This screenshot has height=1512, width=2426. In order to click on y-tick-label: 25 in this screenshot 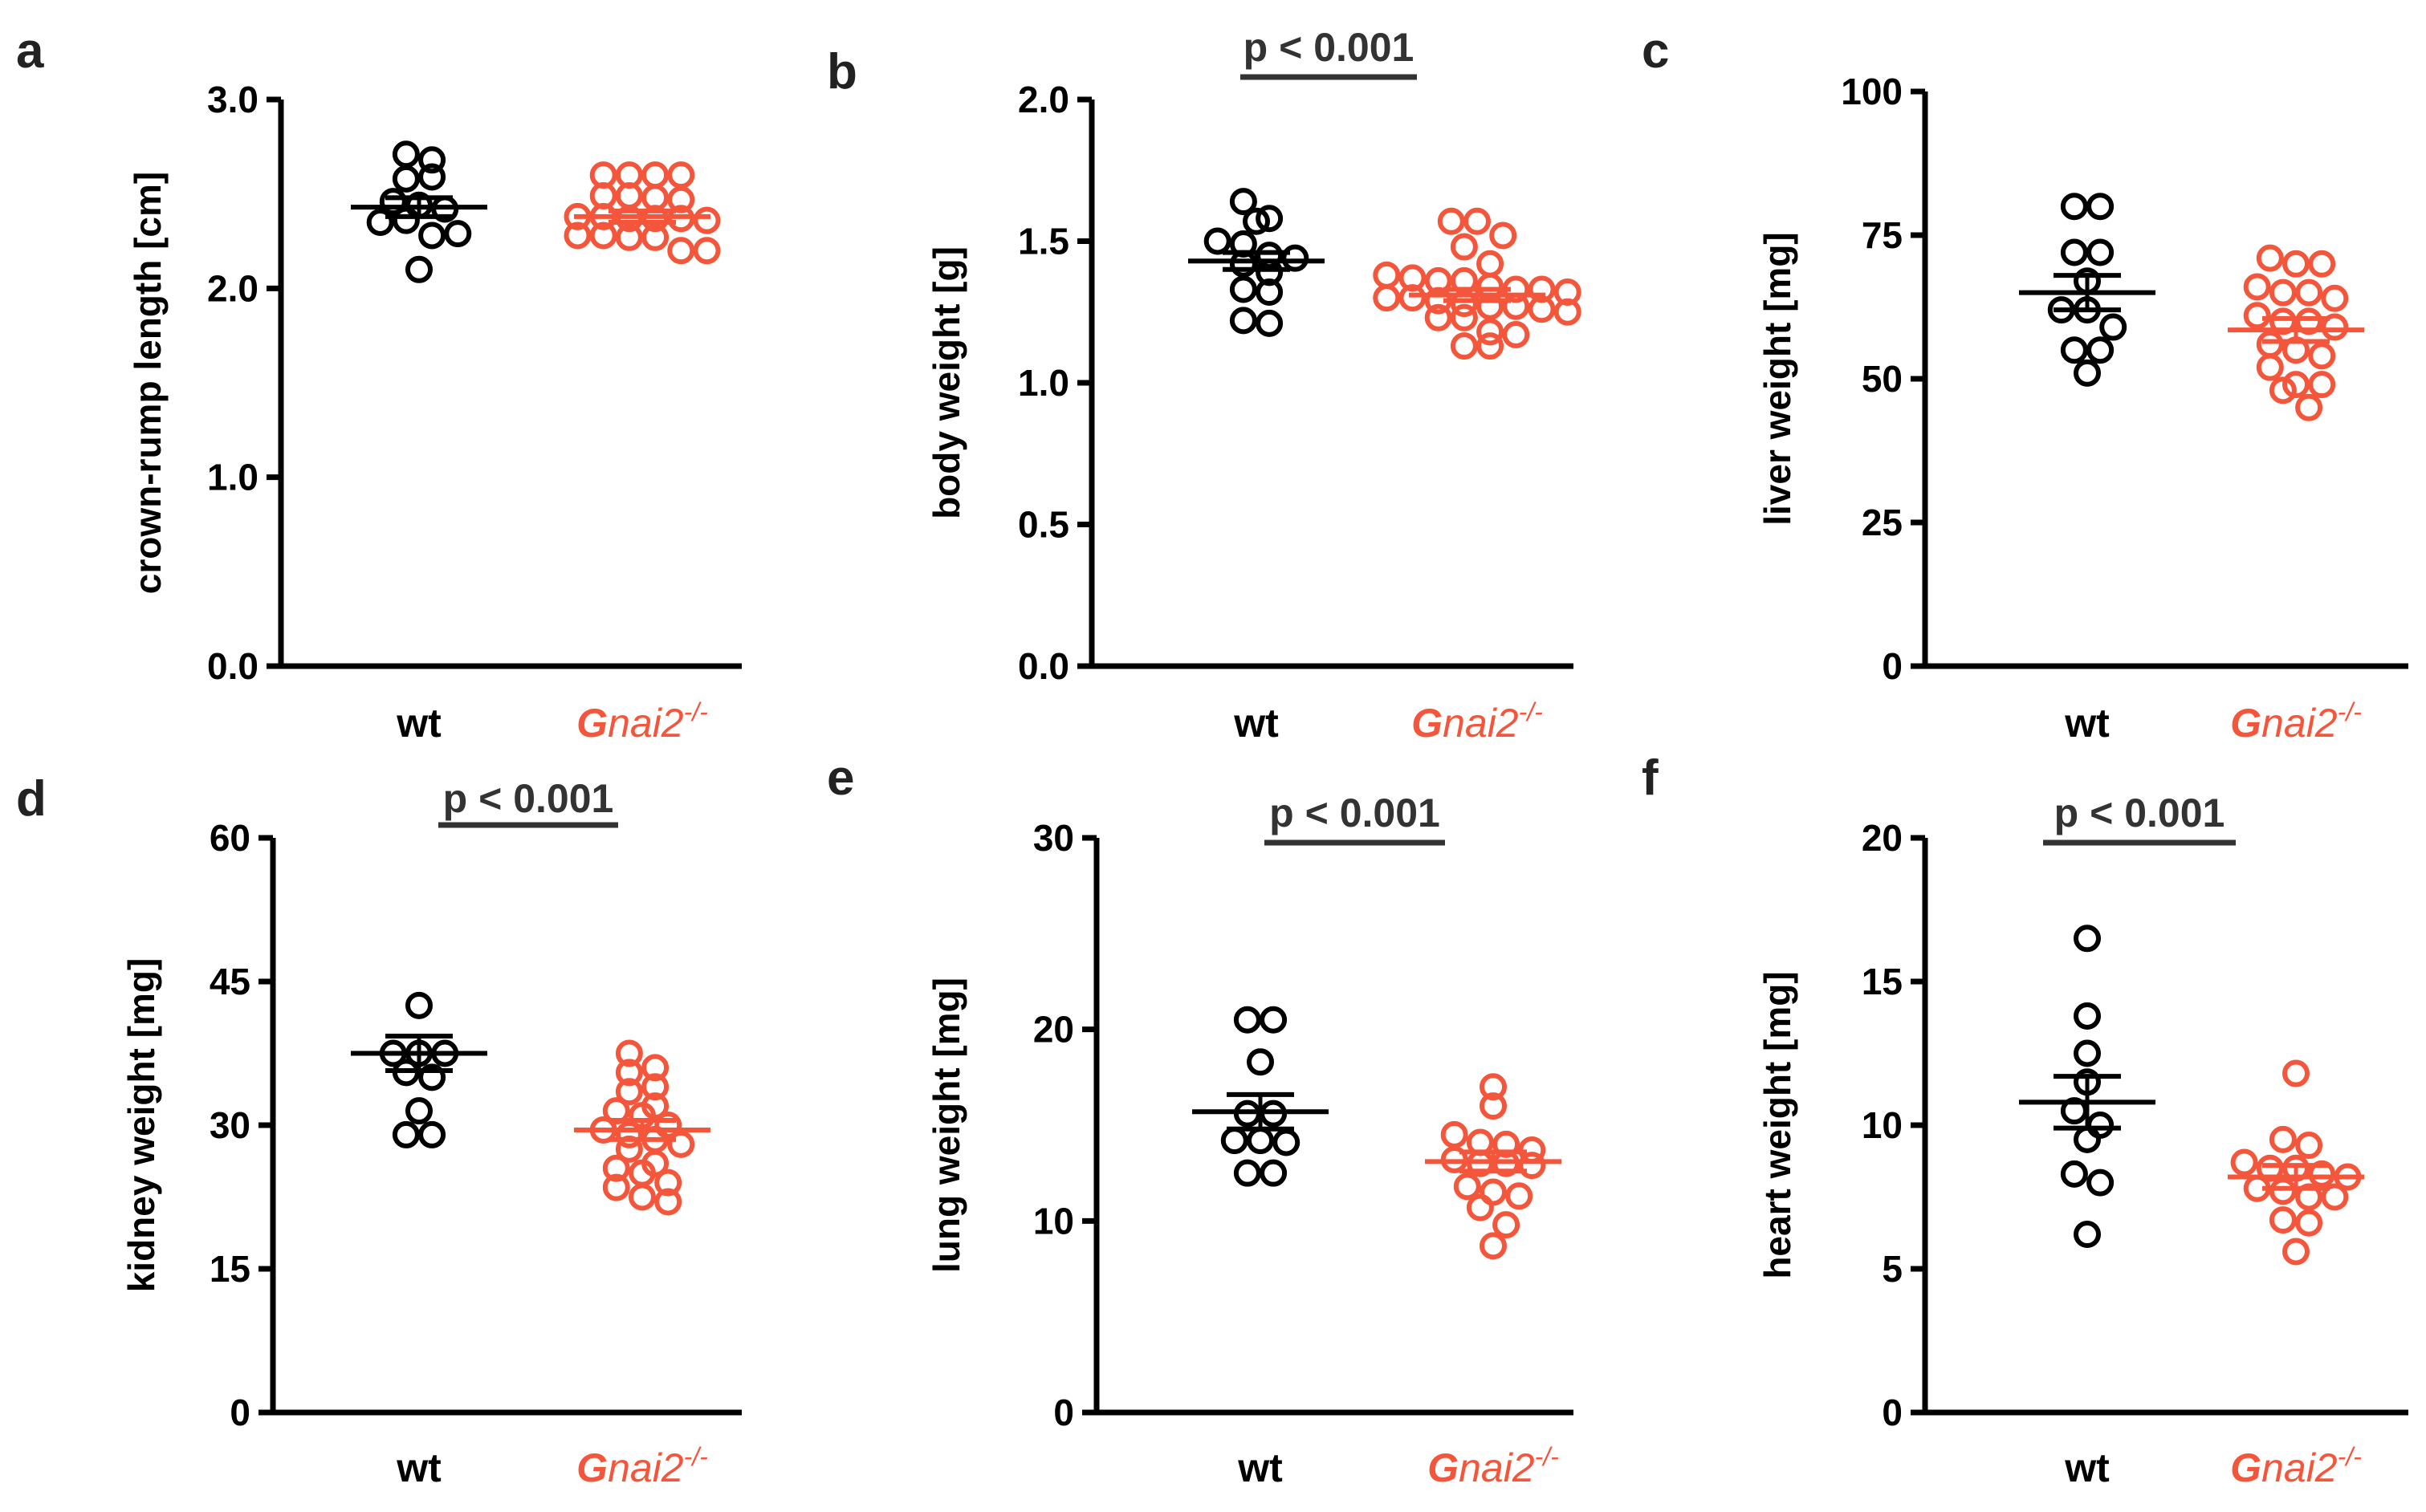, I will do `click(1882, 523)`.